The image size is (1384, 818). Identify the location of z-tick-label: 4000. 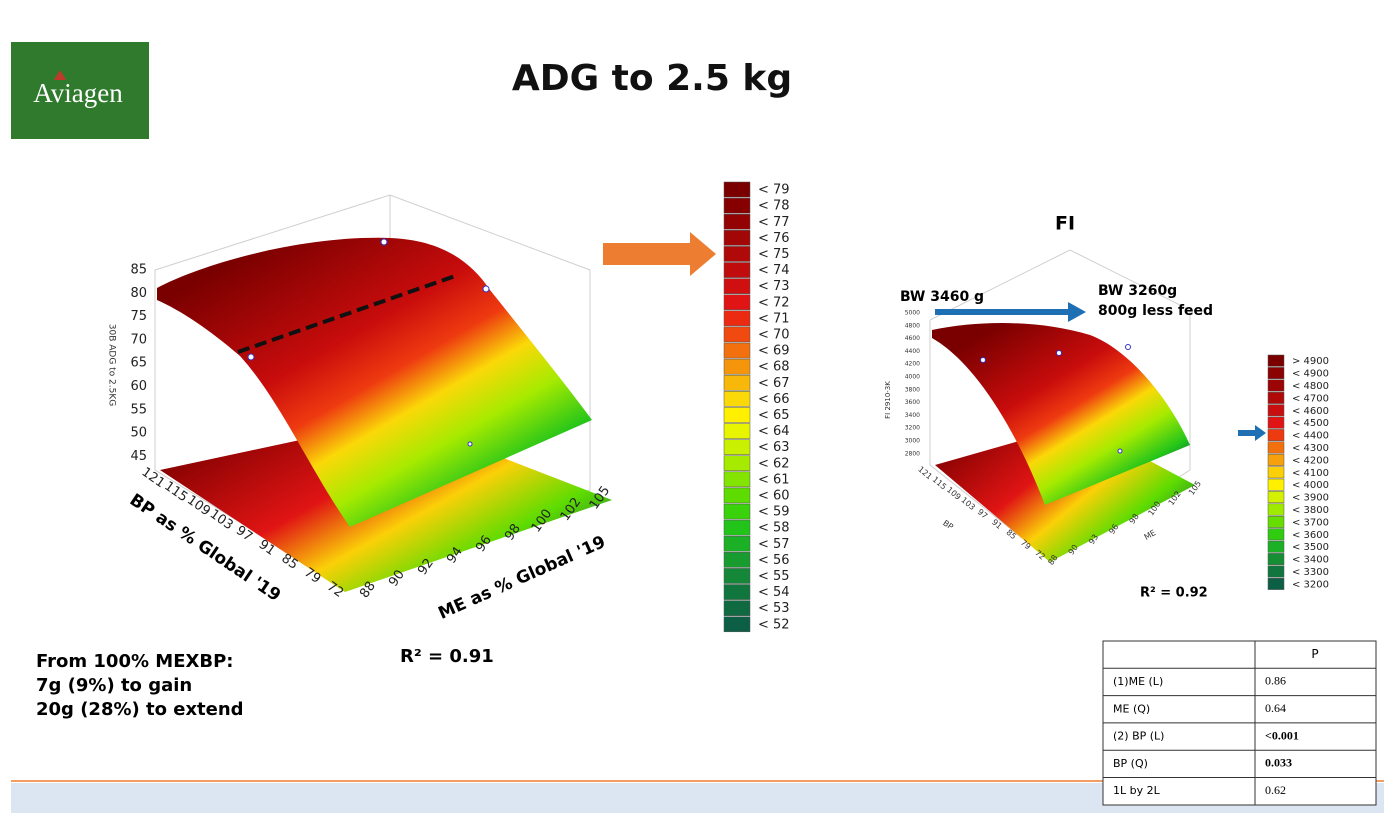
(912, 377).